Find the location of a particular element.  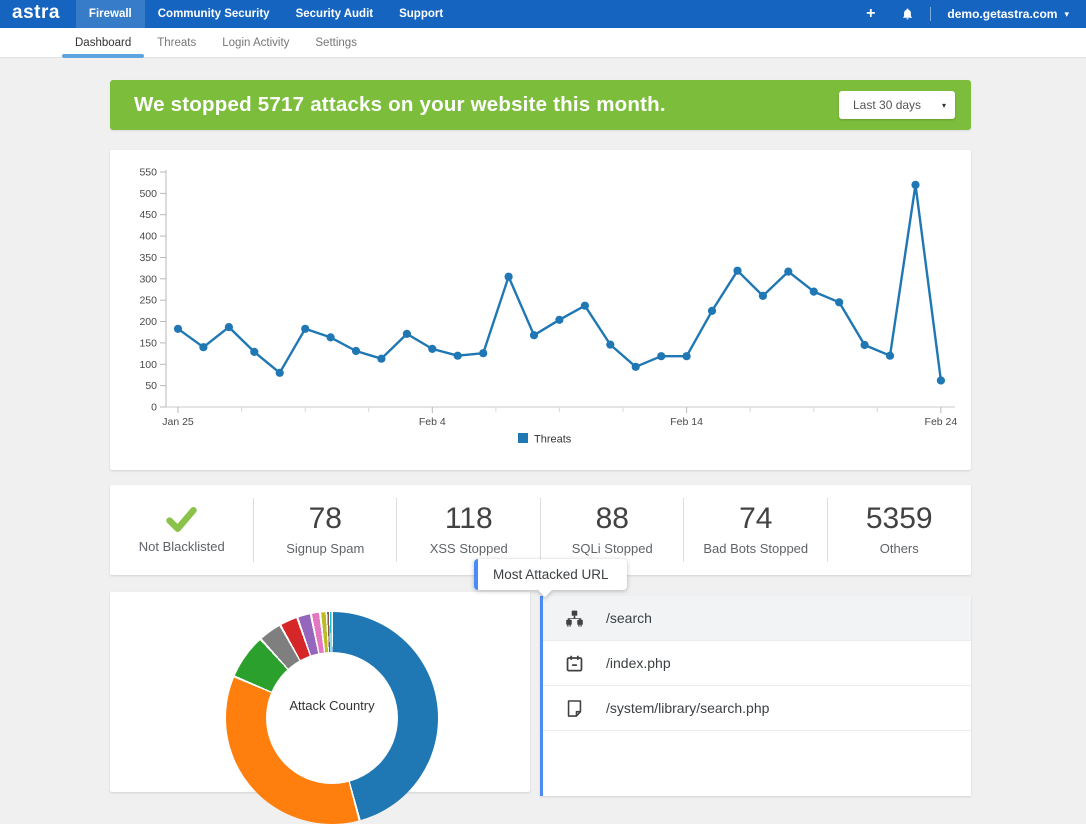

date-range-select: Last 30 days ▾ is located at coordinates (897, 105).